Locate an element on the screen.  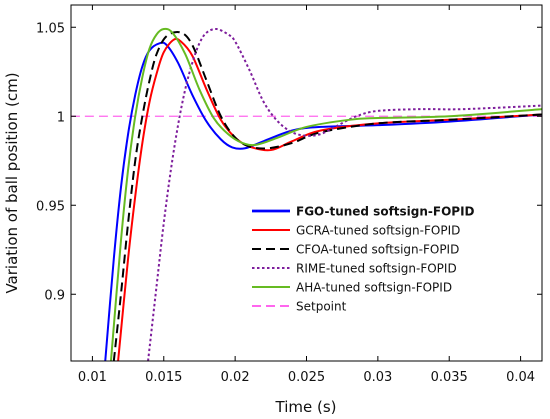
legend-label: CFOA-tuned softsign-FOPID is located at coordinates (377, 250).